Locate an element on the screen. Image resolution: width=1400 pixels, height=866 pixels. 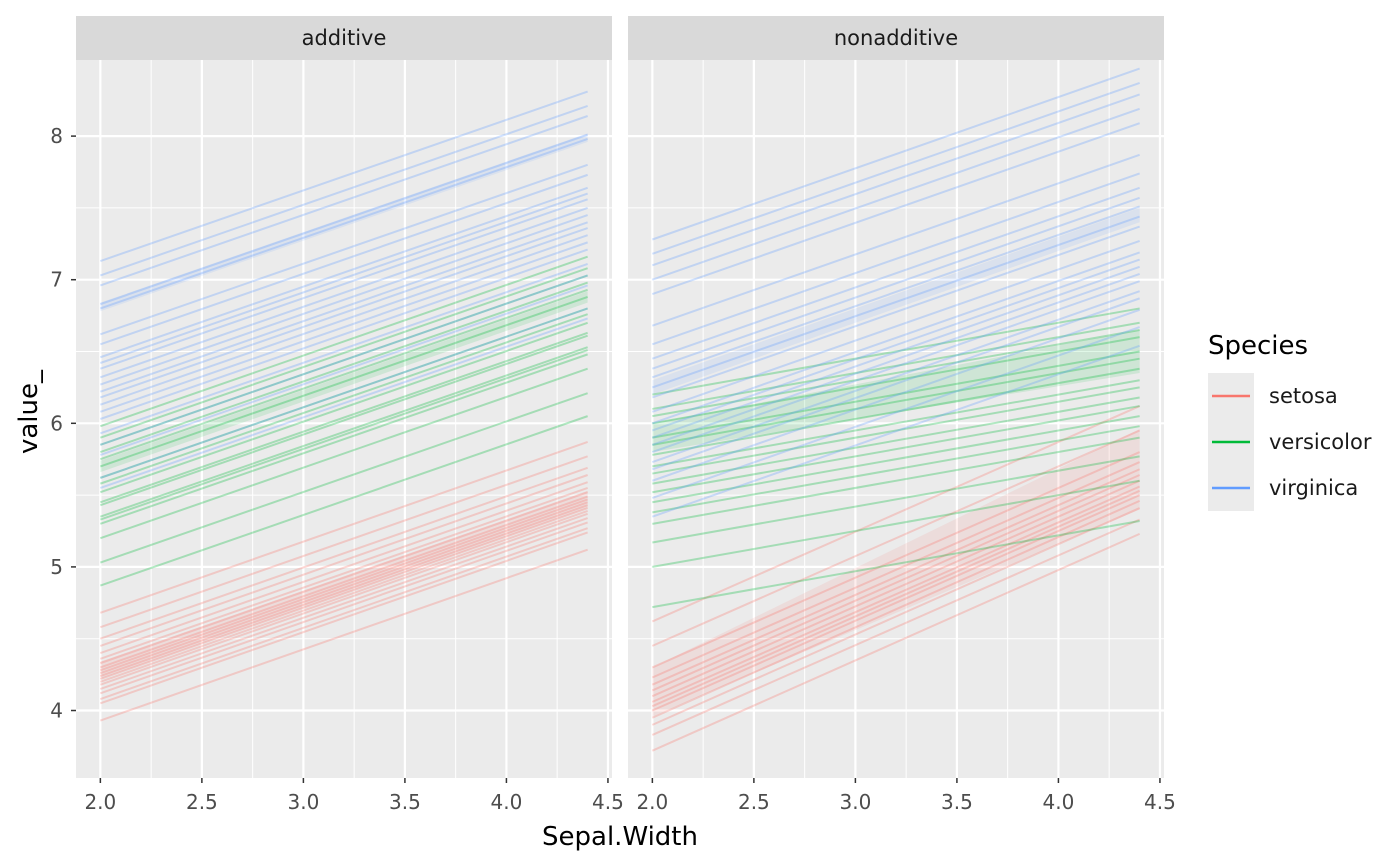
series-versicolor is located at coordinates (344, 421).